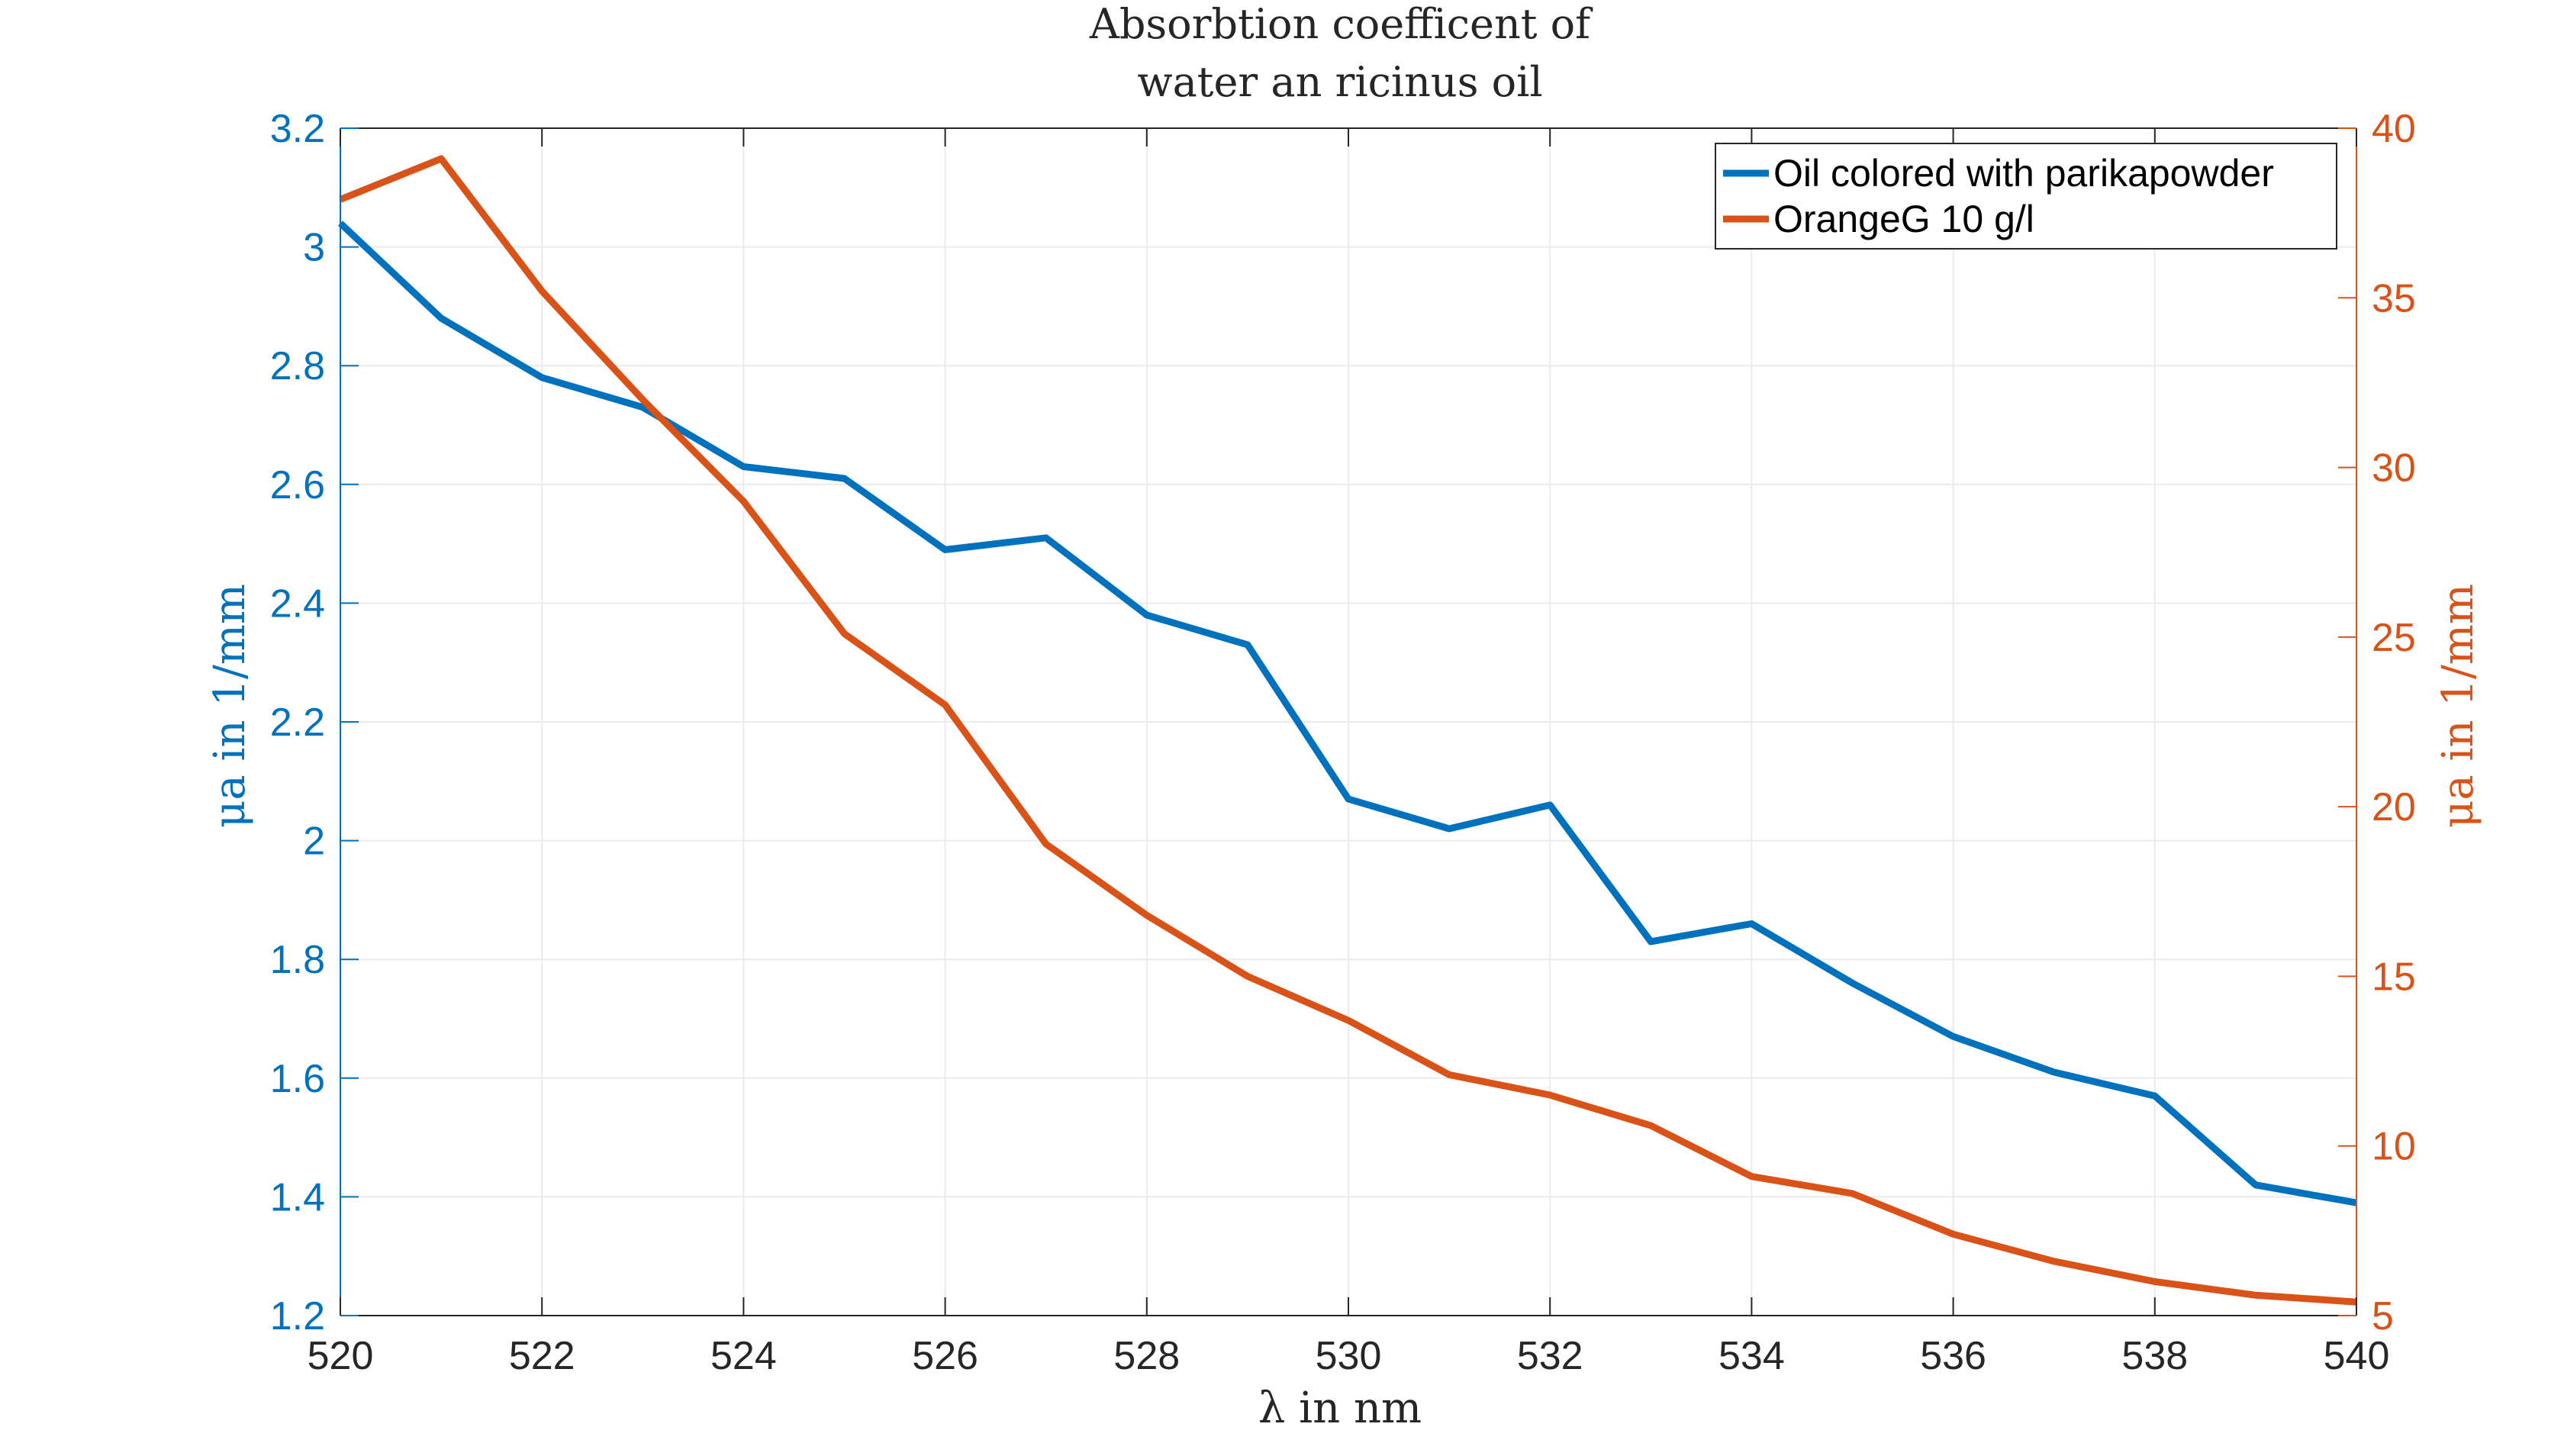 The height and width of the screenshot is (1456, 2564). I want to click on chart-title-line-1: Absorbtion coefficent of, so click(1341, 24).